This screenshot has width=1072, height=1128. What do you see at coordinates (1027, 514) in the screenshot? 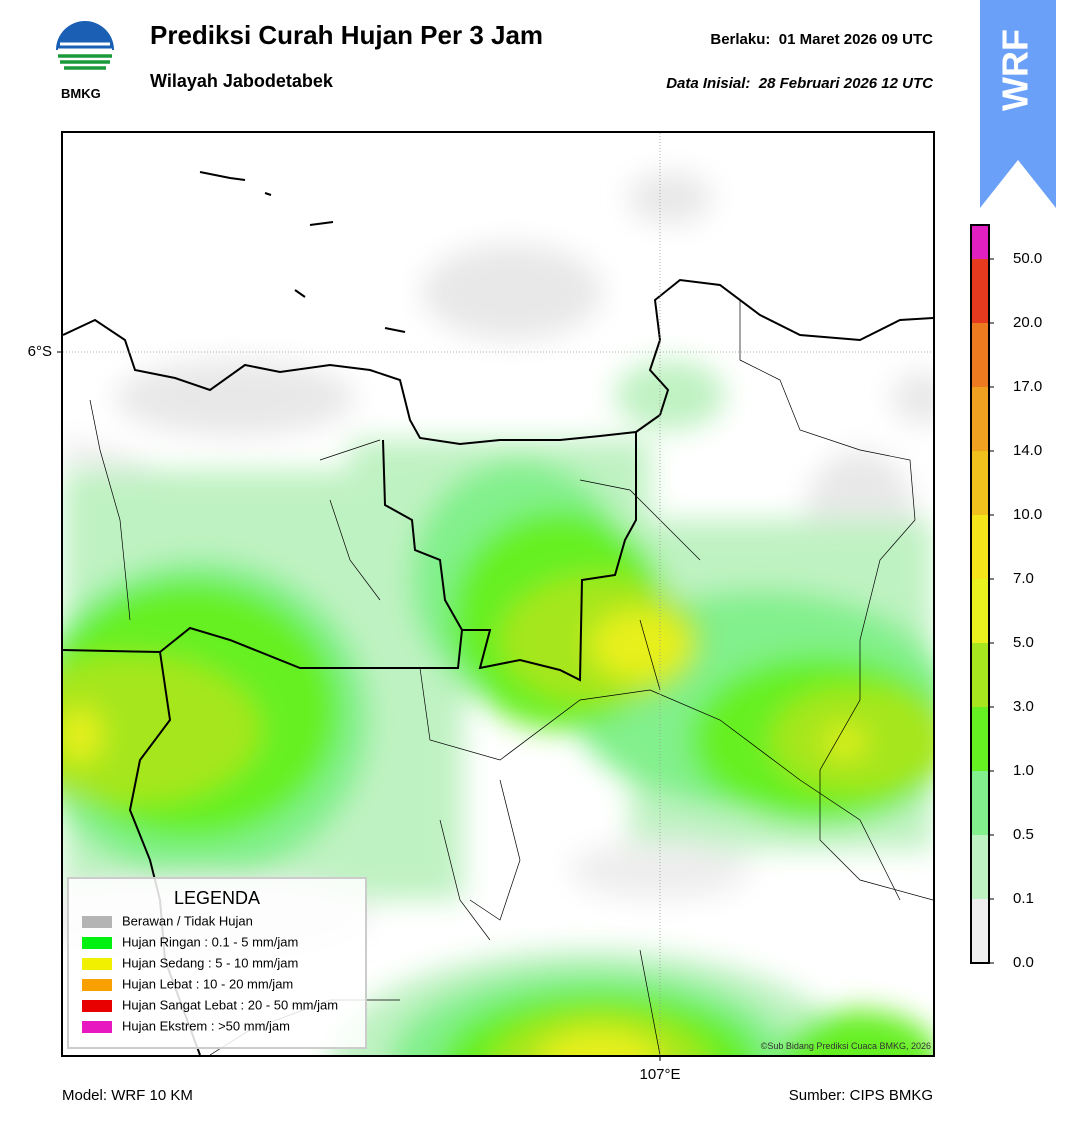
I see `colorbar-tick-label: 10.0` at bounding box center [1027, 514].